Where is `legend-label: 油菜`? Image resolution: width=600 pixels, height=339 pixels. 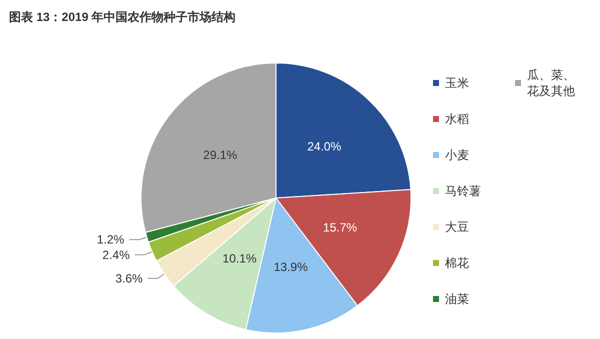 legend-label: 油菜 is located at coordinates (457, 299).